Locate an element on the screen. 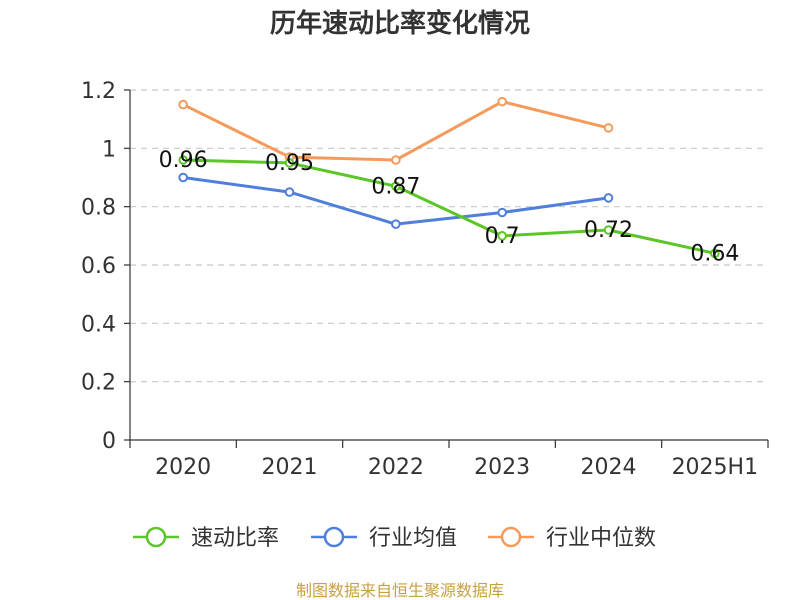  y-tick-label: 1.2 is located at coordinates (98, 91).